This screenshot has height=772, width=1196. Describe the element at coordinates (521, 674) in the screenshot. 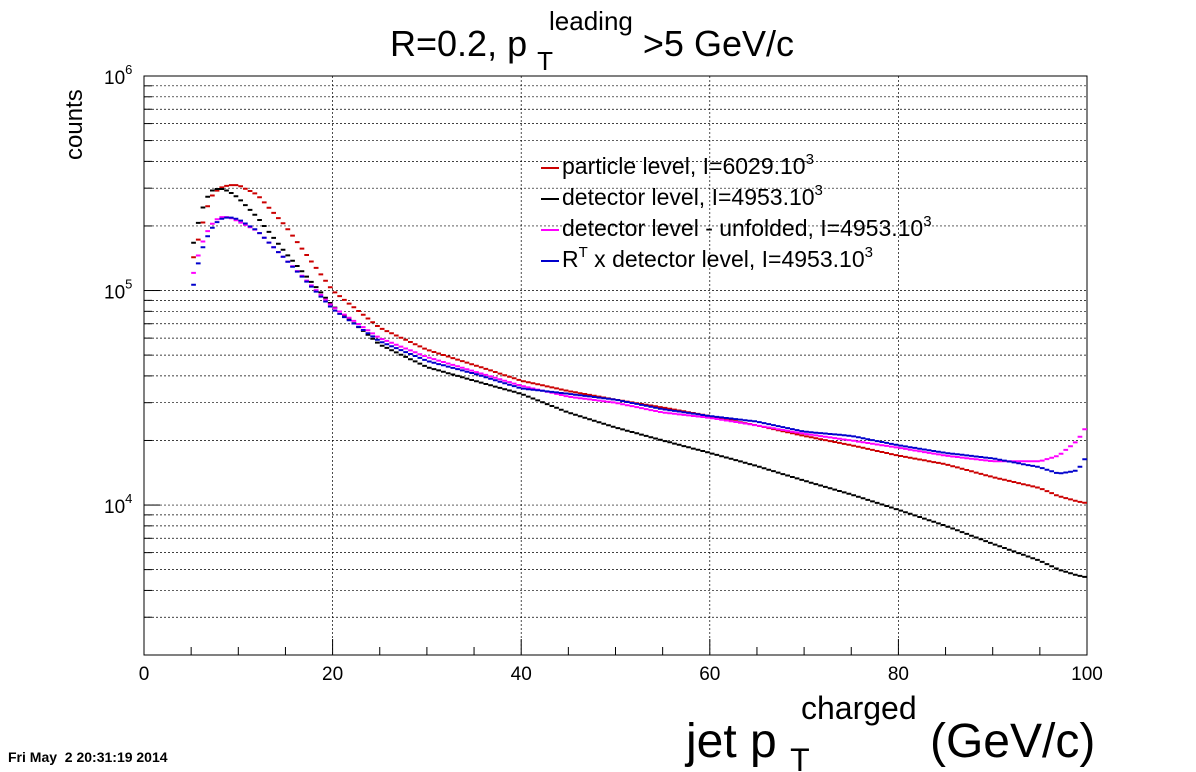

I see `x-tick-label: 40` at that location.